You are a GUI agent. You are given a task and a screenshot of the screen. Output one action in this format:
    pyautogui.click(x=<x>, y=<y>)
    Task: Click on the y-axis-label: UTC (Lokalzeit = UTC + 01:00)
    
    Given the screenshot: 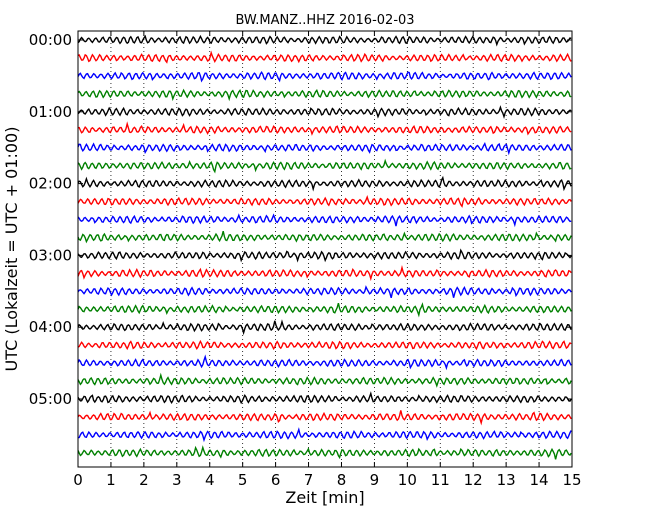 What is the action you would take?
    pyautogui.click(x=11, y=249)
    